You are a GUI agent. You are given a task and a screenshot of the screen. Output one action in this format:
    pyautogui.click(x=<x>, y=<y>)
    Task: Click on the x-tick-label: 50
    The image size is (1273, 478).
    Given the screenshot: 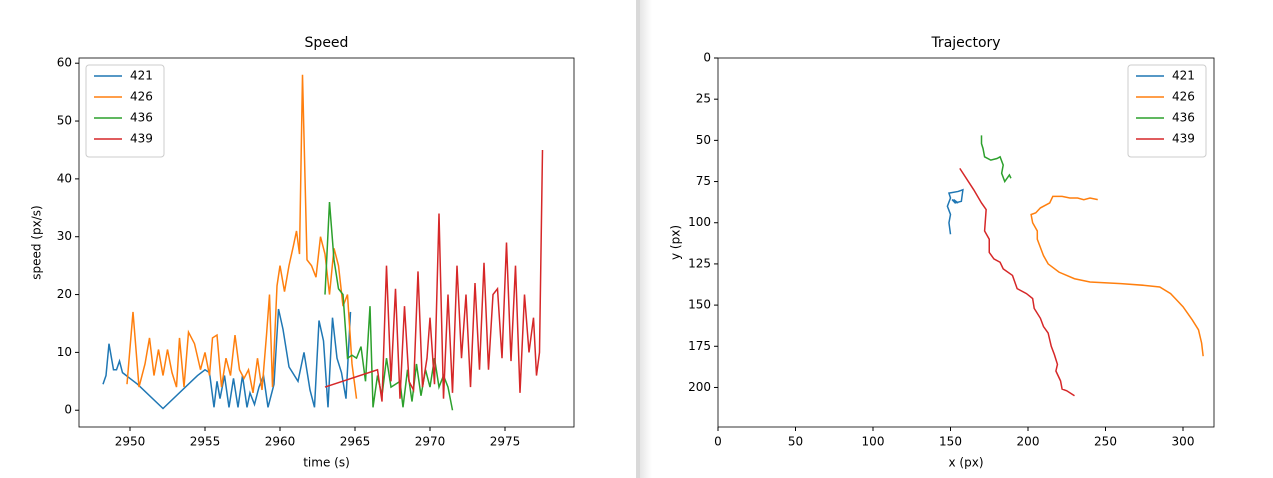 What is the action you would take?
    pyautogui.click(x=795, y=442)
    